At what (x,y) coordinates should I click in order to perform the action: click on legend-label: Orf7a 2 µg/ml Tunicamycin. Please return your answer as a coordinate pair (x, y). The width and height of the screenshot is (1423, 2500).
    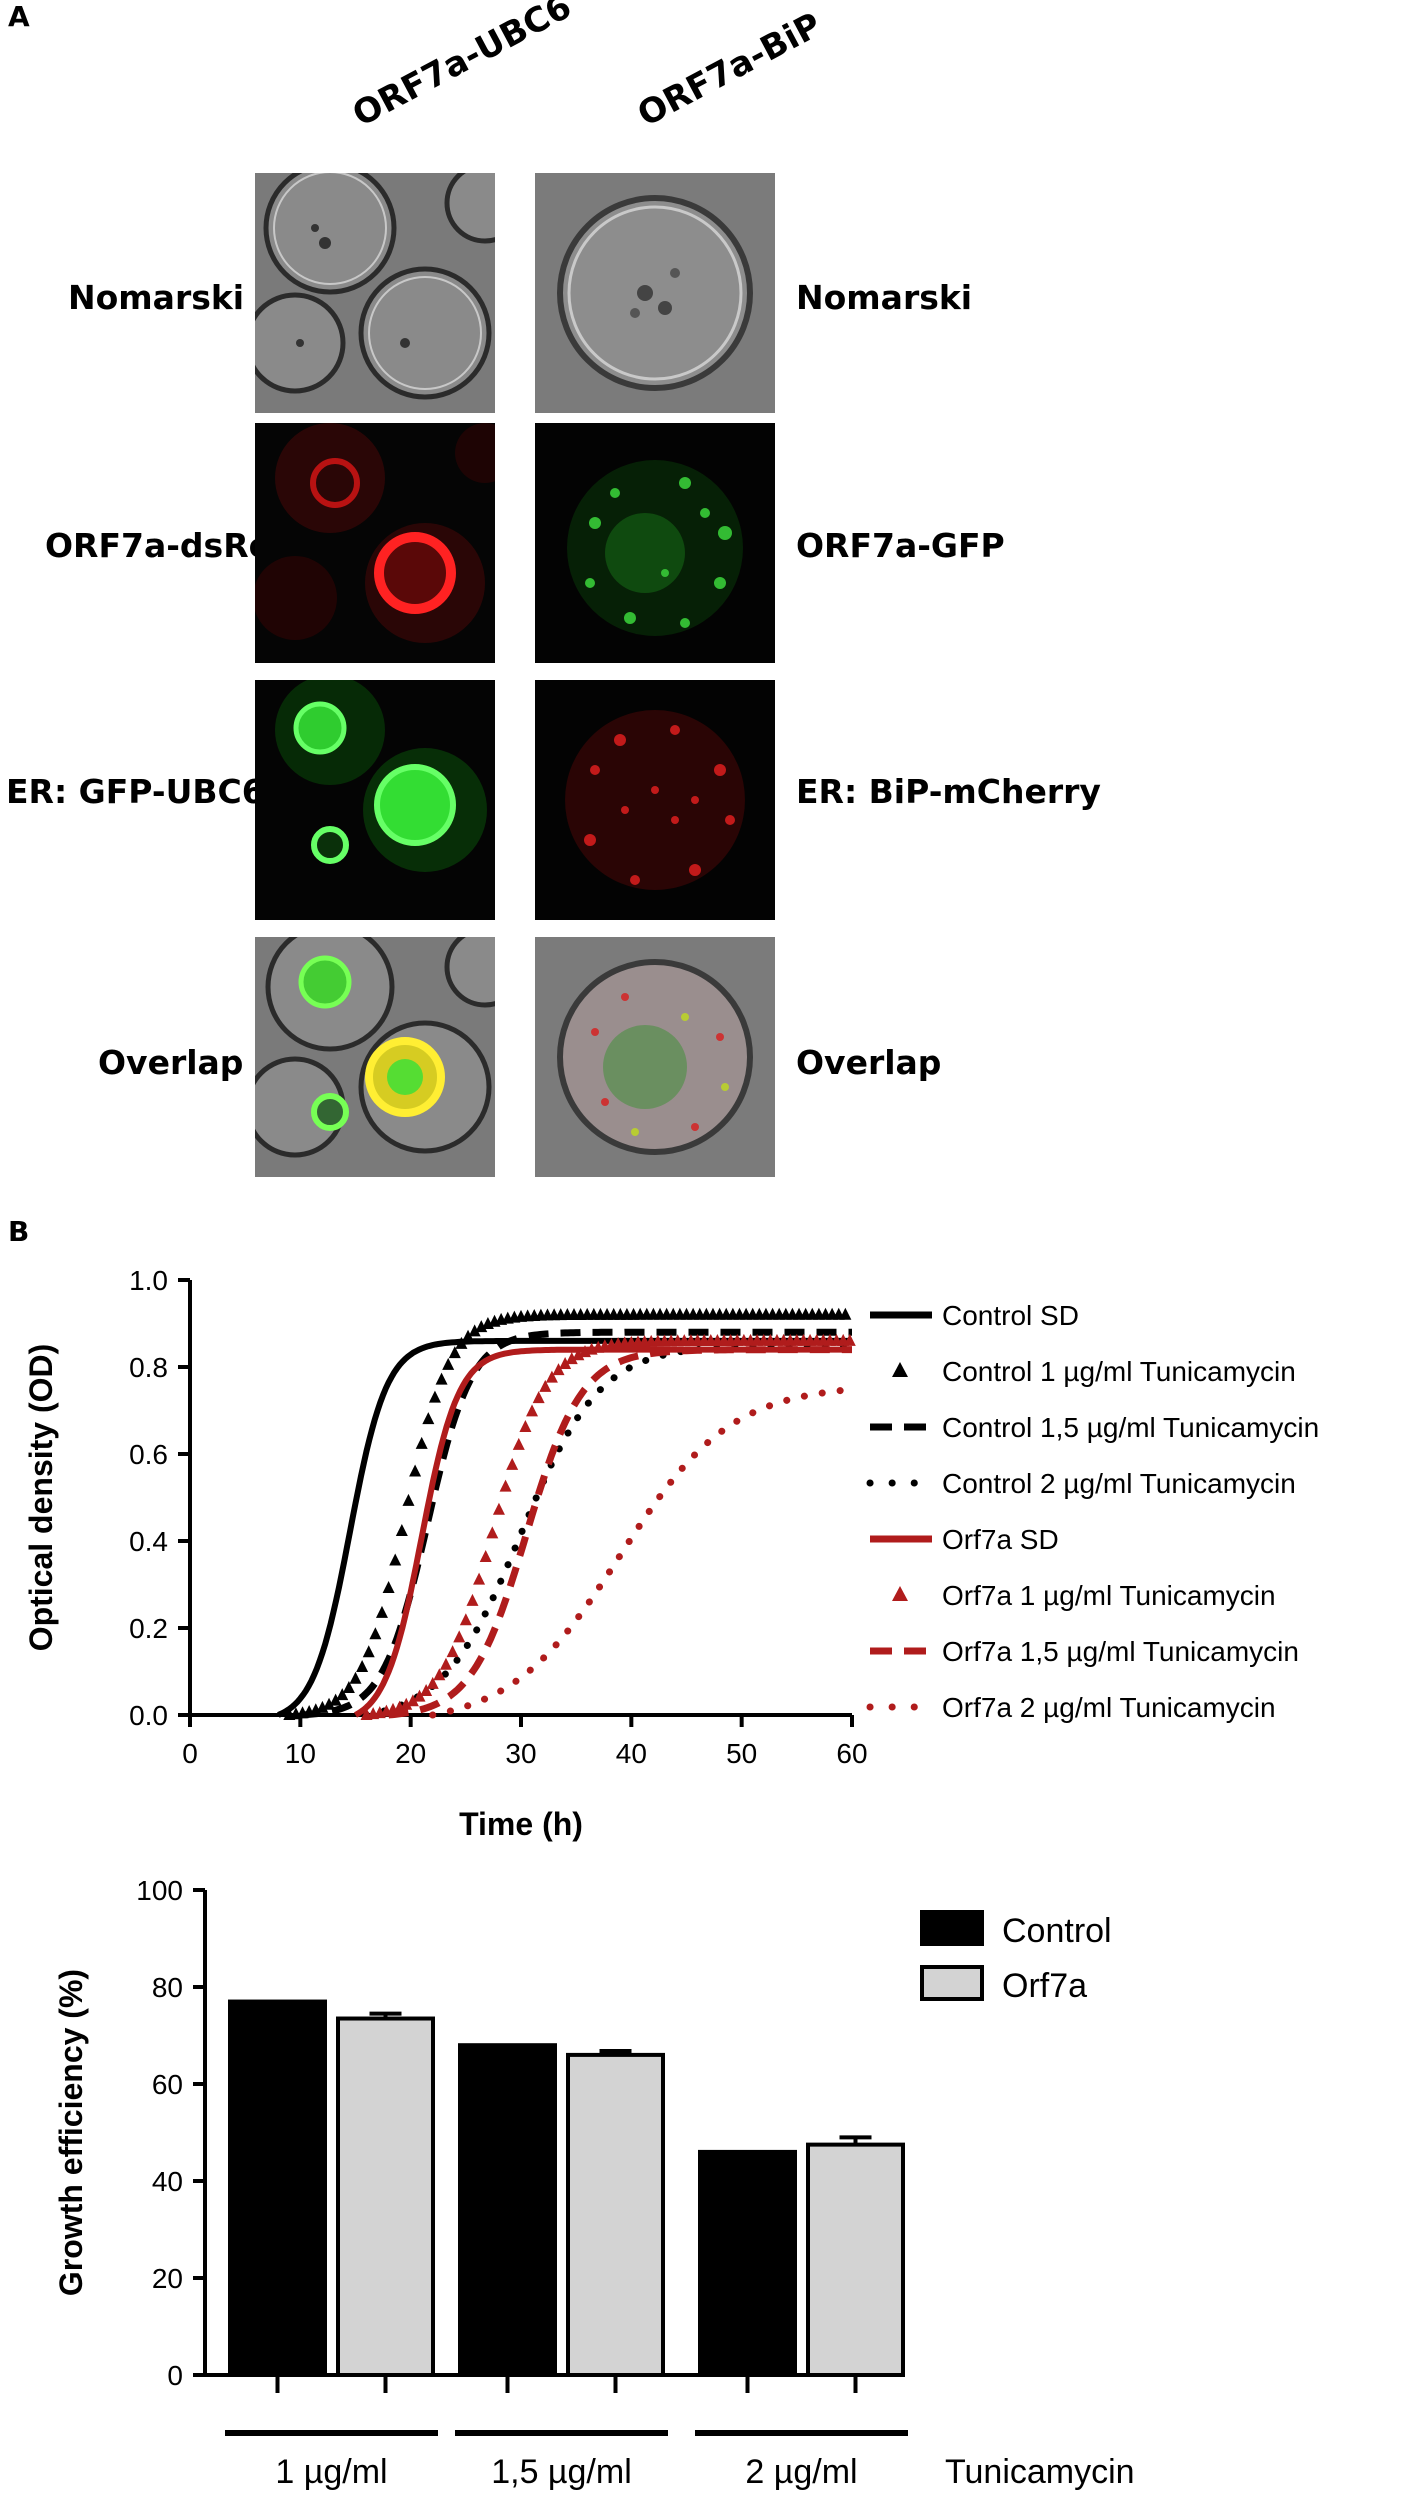
    Looking at the image, I should click on (1109, 1707).